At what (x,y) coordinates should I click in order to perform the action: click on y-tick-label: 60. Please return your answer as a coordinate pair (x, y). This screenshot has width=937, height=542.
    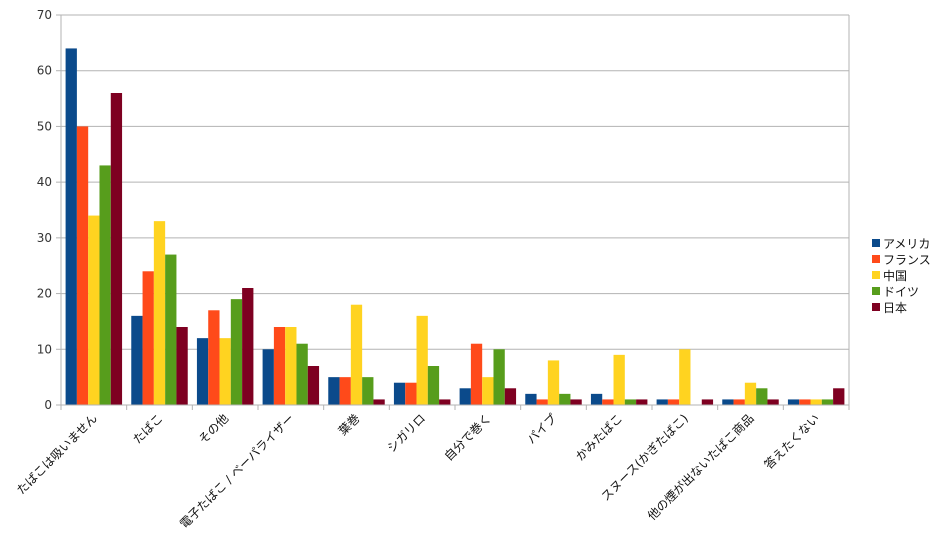
    Looking at the image, I should click on (44, 71).